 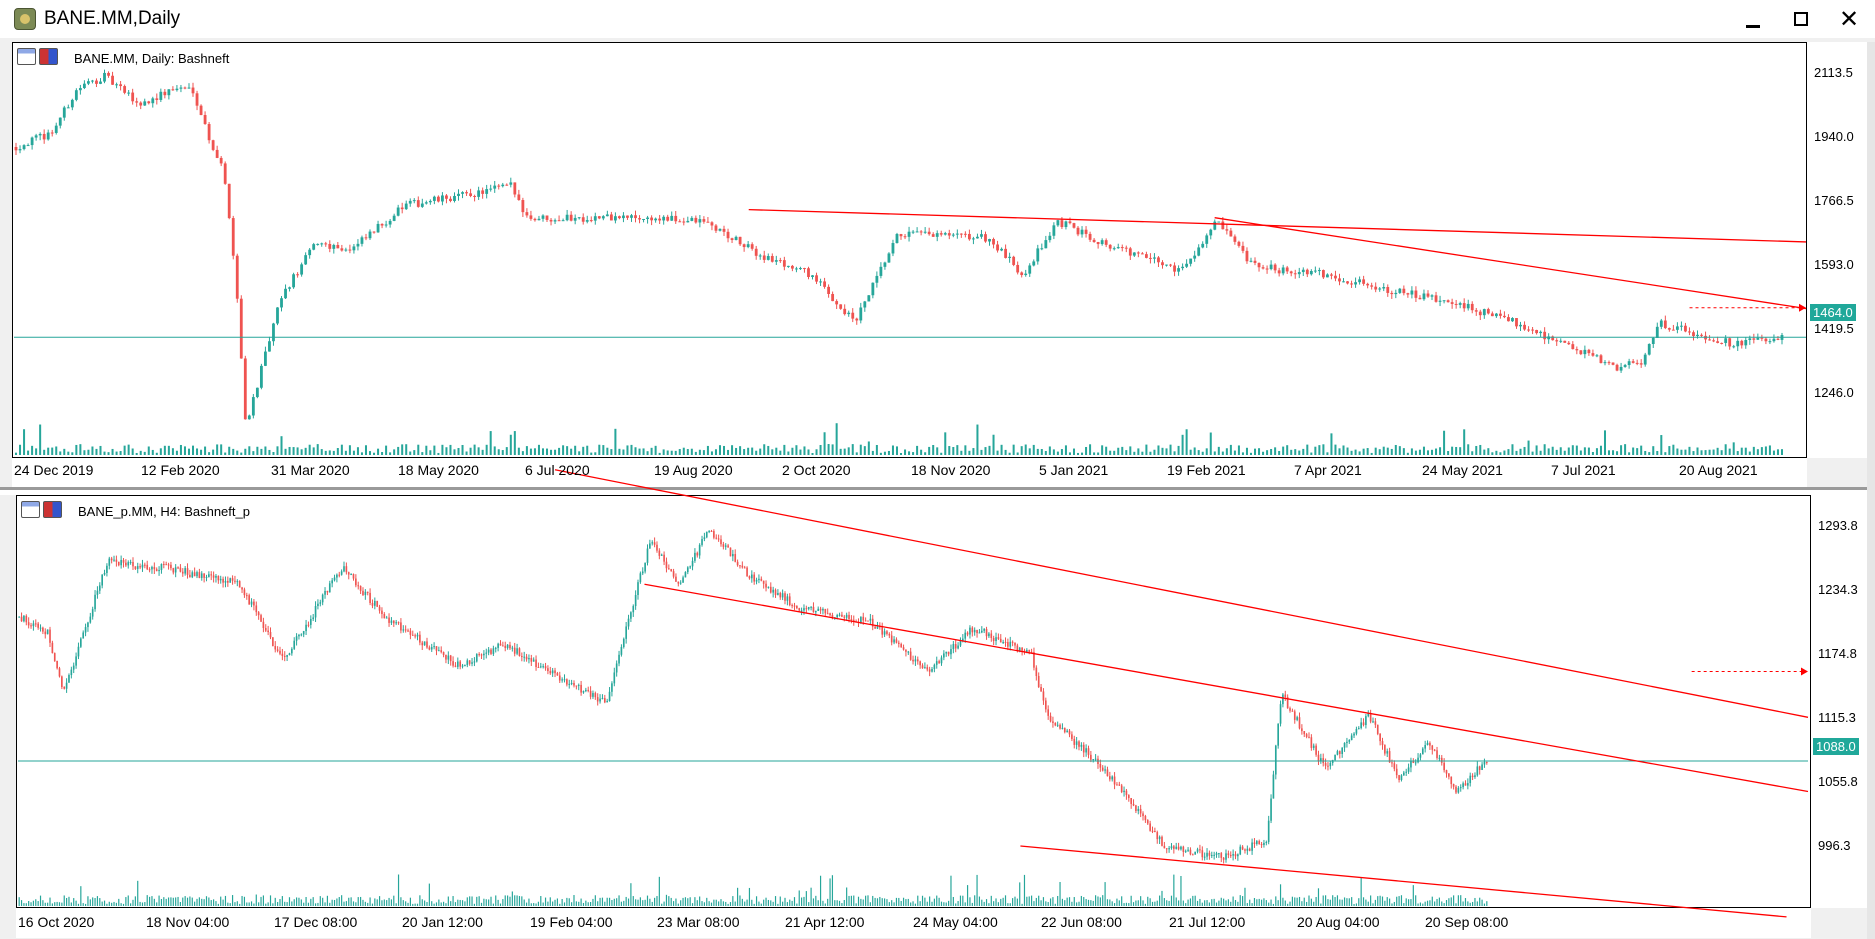 What do you see at coordinates (909, 473) in the screenshot?
I see `daily-time-axis` at bounding box center [909, 473].